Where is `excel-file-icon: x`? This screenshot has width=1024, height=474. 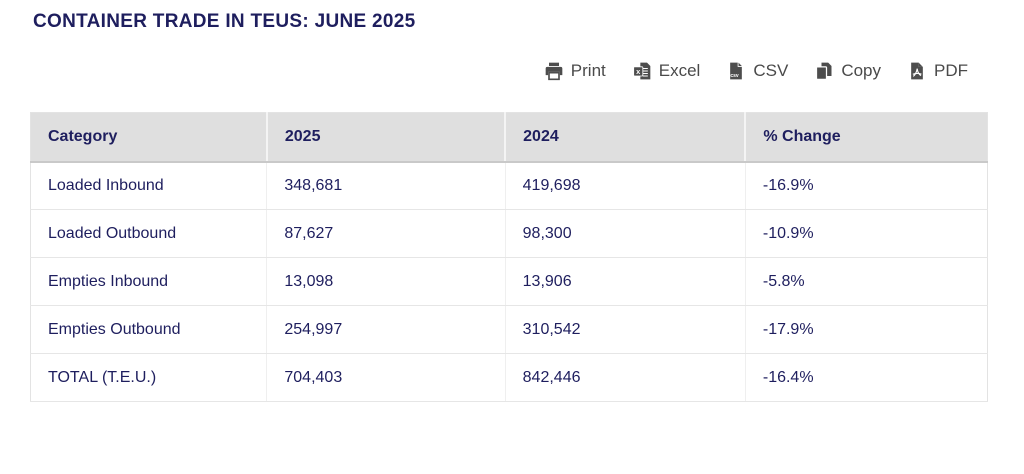 excel-file-icon: x is located at coordinates (642, 71).